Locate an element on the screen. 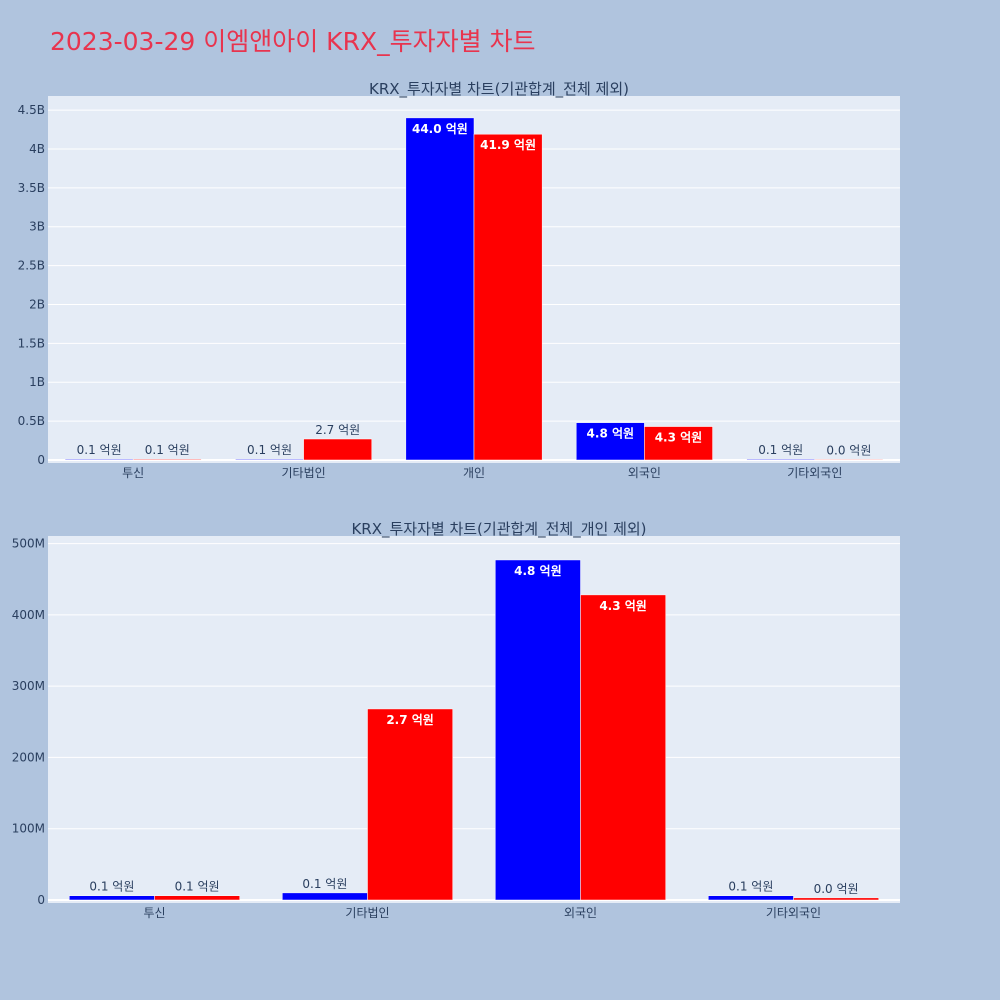 The width and height of the screenshot is (1000, 1000). x-tick-label: 개인 is located at coordinates (474, 473).